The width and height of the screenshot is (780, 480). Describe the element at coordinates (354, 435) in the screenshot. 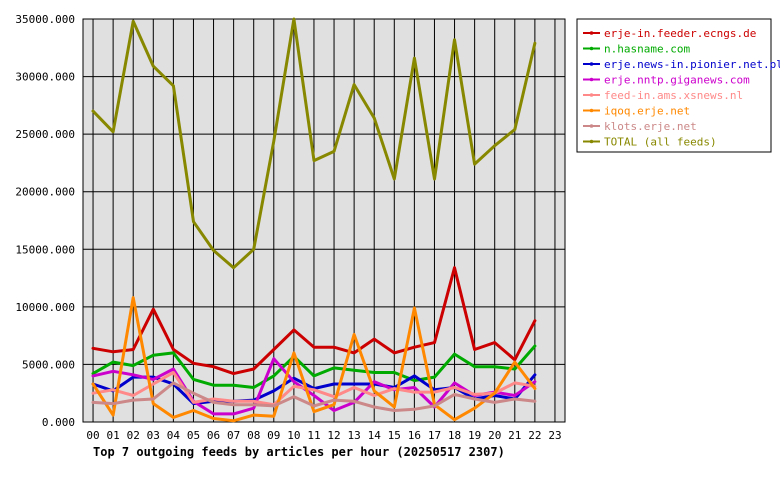

I see `x-tick-label: 13` at that location.